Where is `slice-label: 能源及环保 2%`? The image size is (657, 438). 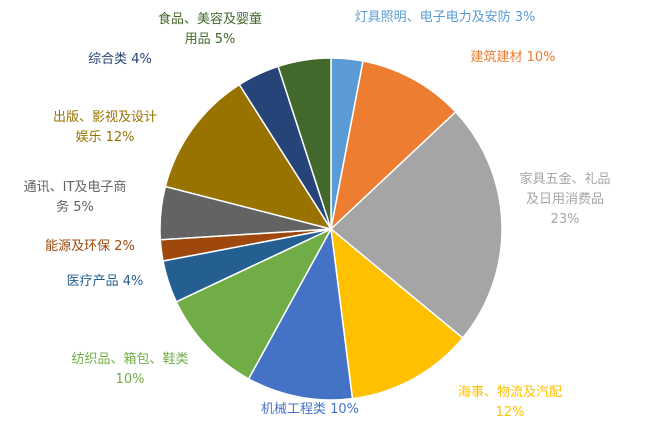 slice-label: 能源及环保 2% is located at coordinates (90, 247).